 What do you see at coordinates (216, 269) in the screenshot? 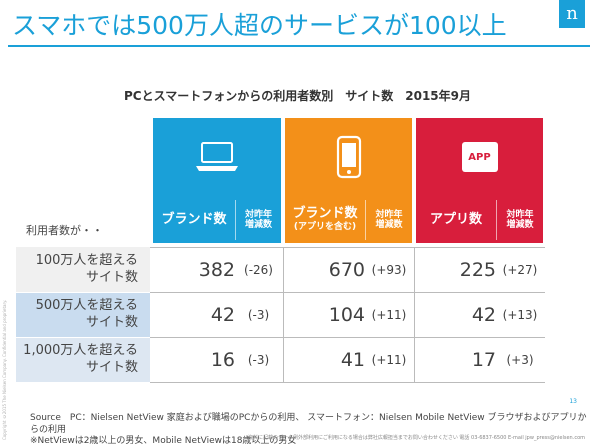
I see `pc-brand-count: 382` at bounding box center [216, 269].